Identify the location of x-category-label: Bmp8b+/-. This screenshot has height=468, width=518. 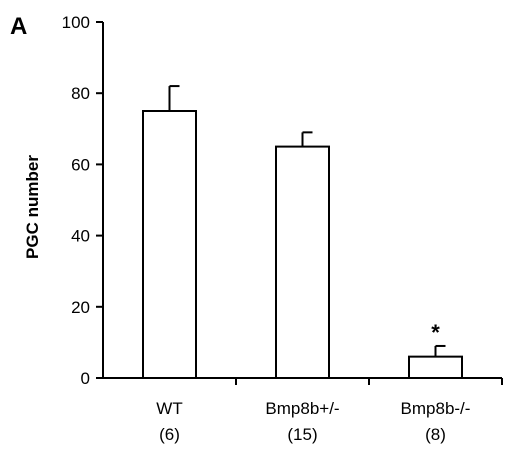
(302, 408).